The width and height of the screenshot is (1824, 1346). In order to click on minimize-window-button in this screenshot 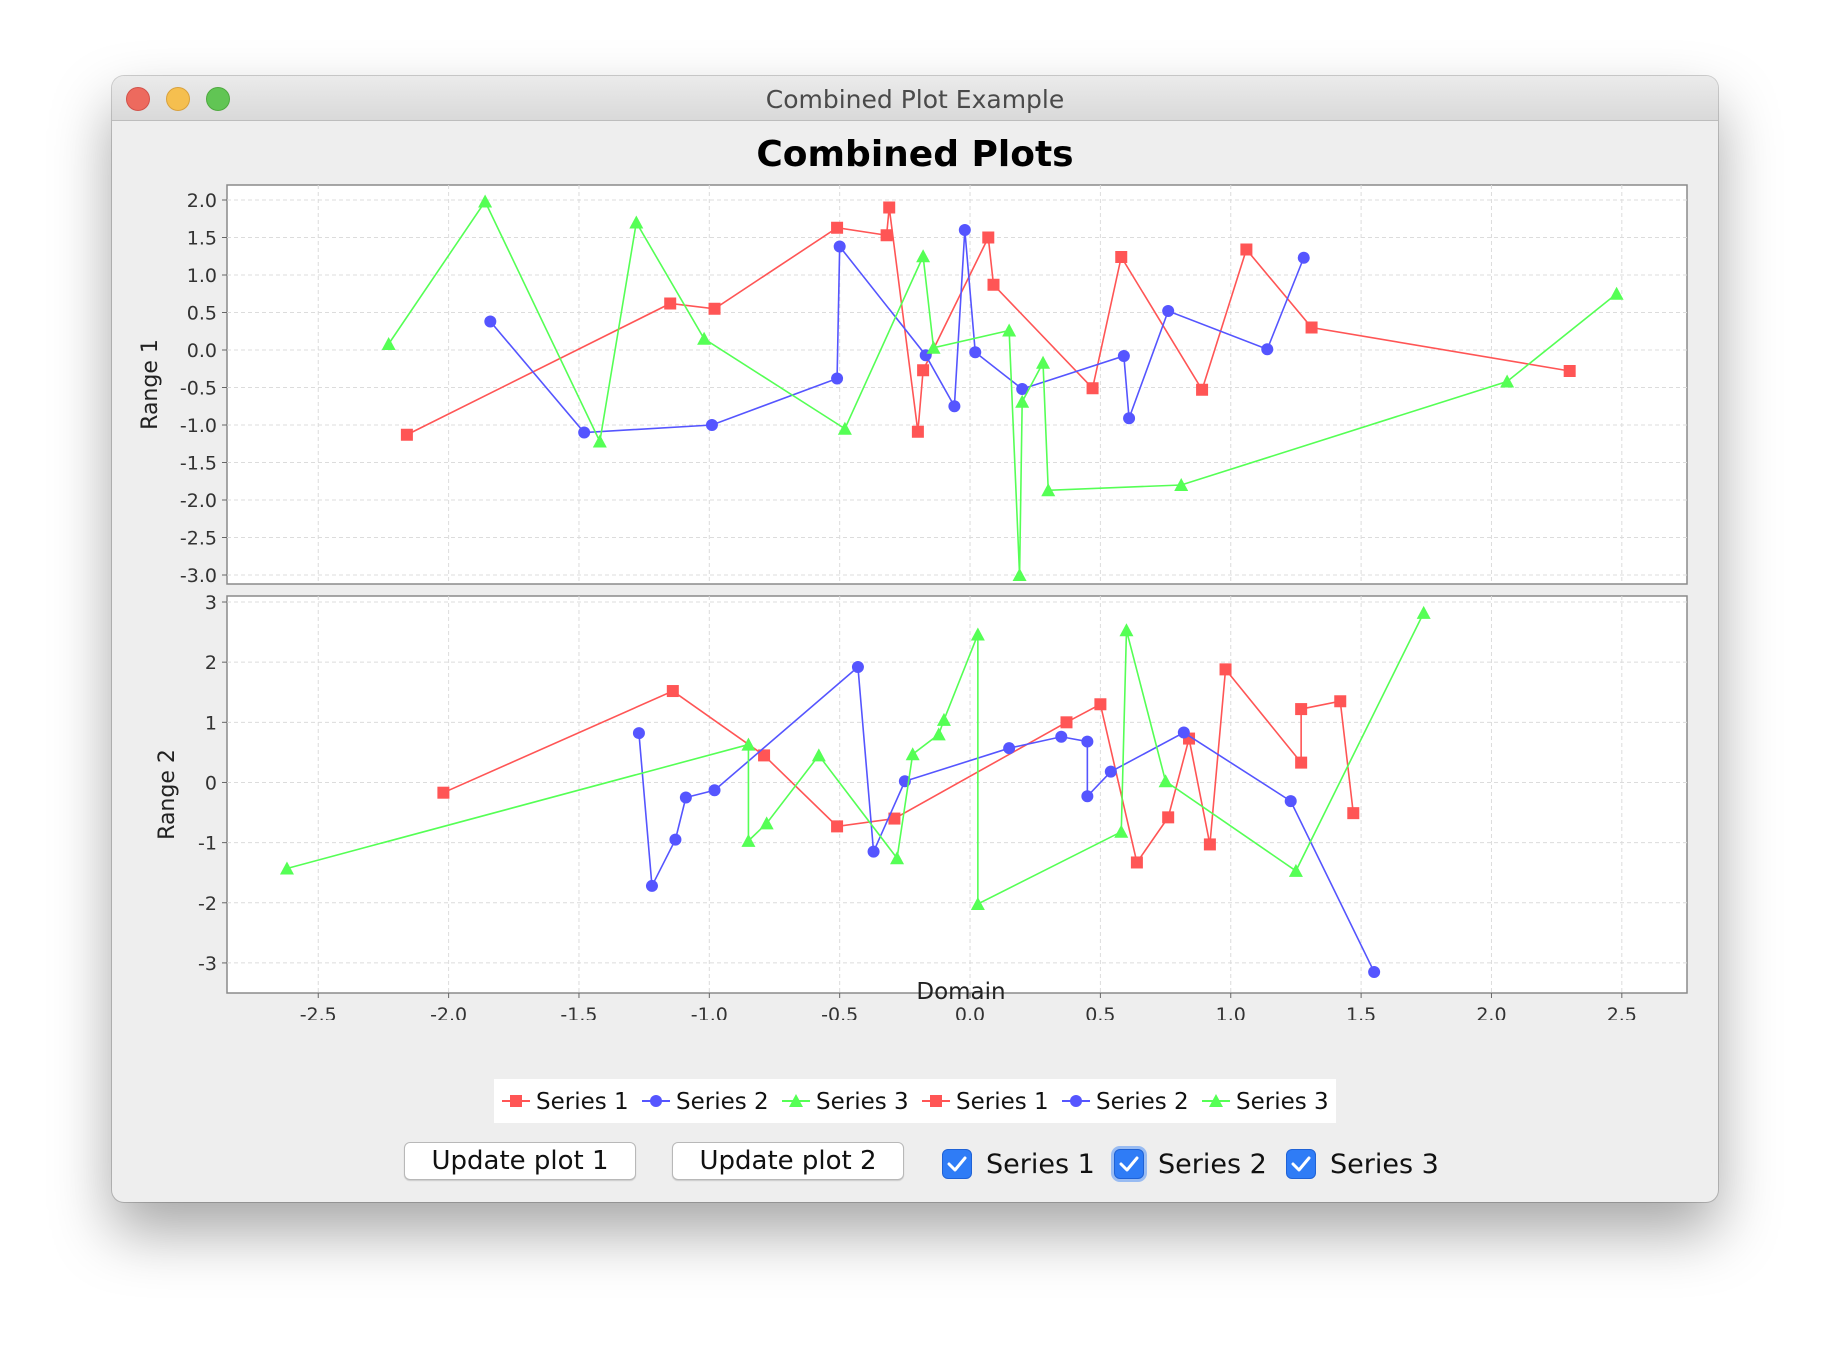, I will do `click(178, 99)`.